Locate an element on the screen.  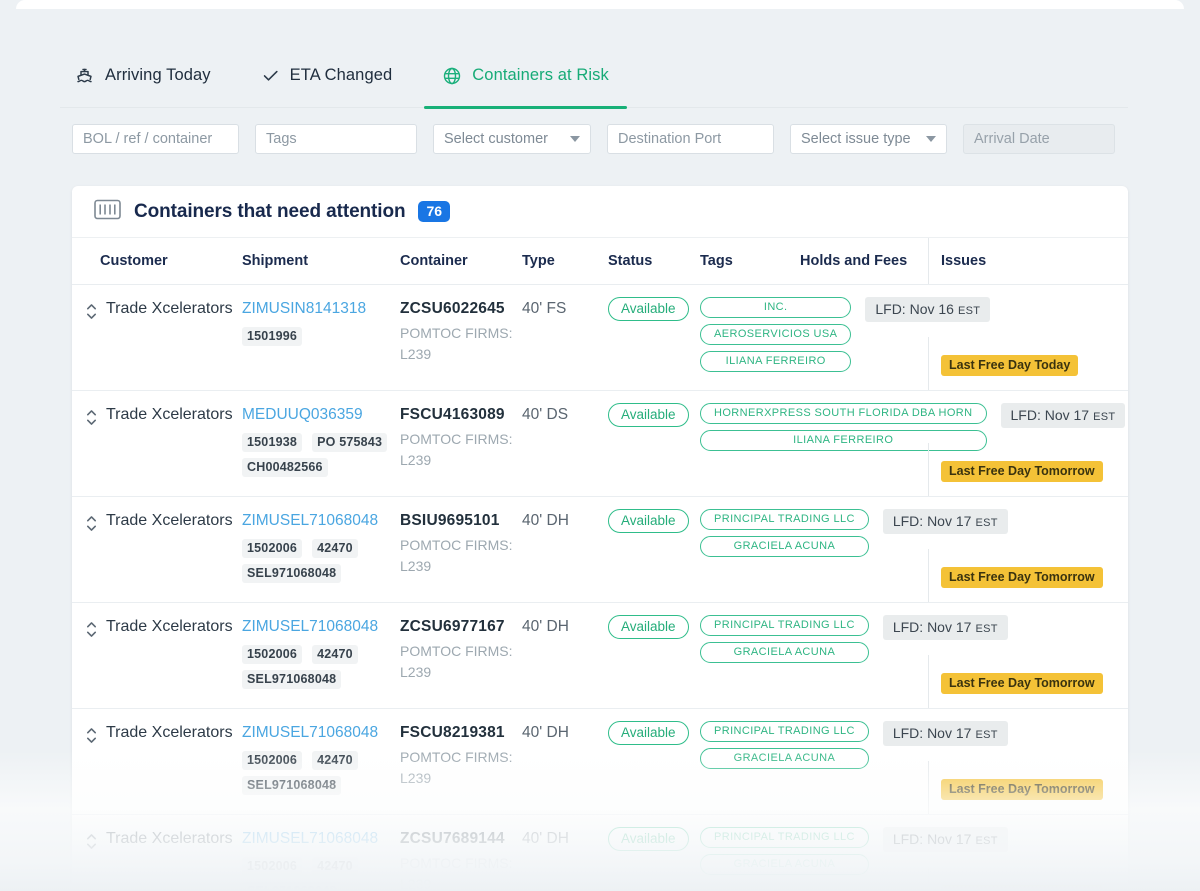
bol-ref-container-input is located at coordinates (155, 139).